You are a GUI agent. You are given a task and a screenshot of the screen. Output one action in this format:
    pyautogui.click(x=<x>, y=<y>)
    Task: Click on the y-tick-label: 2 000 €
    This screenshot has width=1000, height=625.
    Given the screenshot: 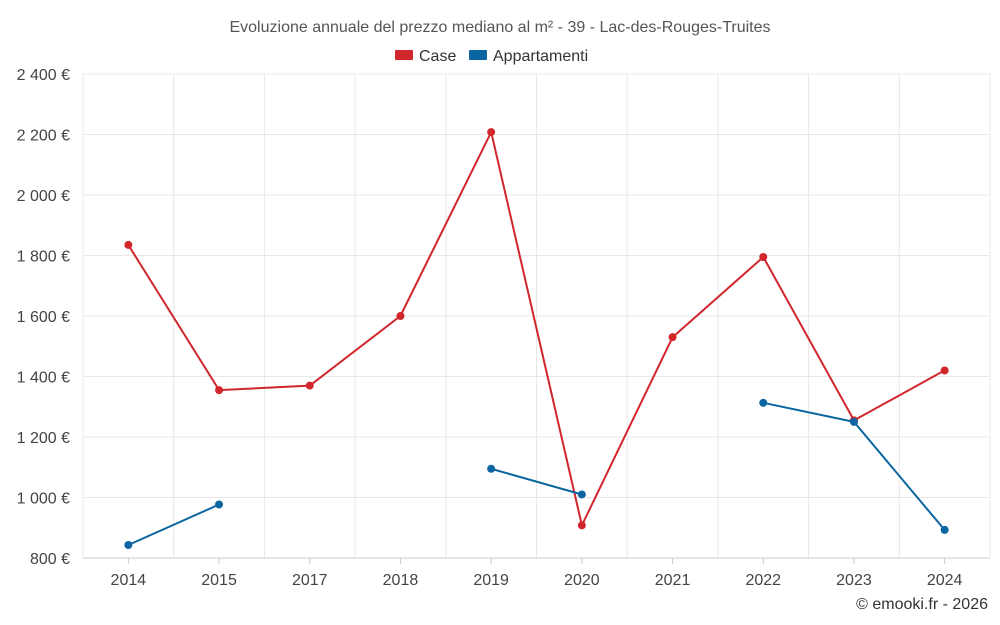 What is the action you would take?
    pyautogui.click(x=43, y=196)
    